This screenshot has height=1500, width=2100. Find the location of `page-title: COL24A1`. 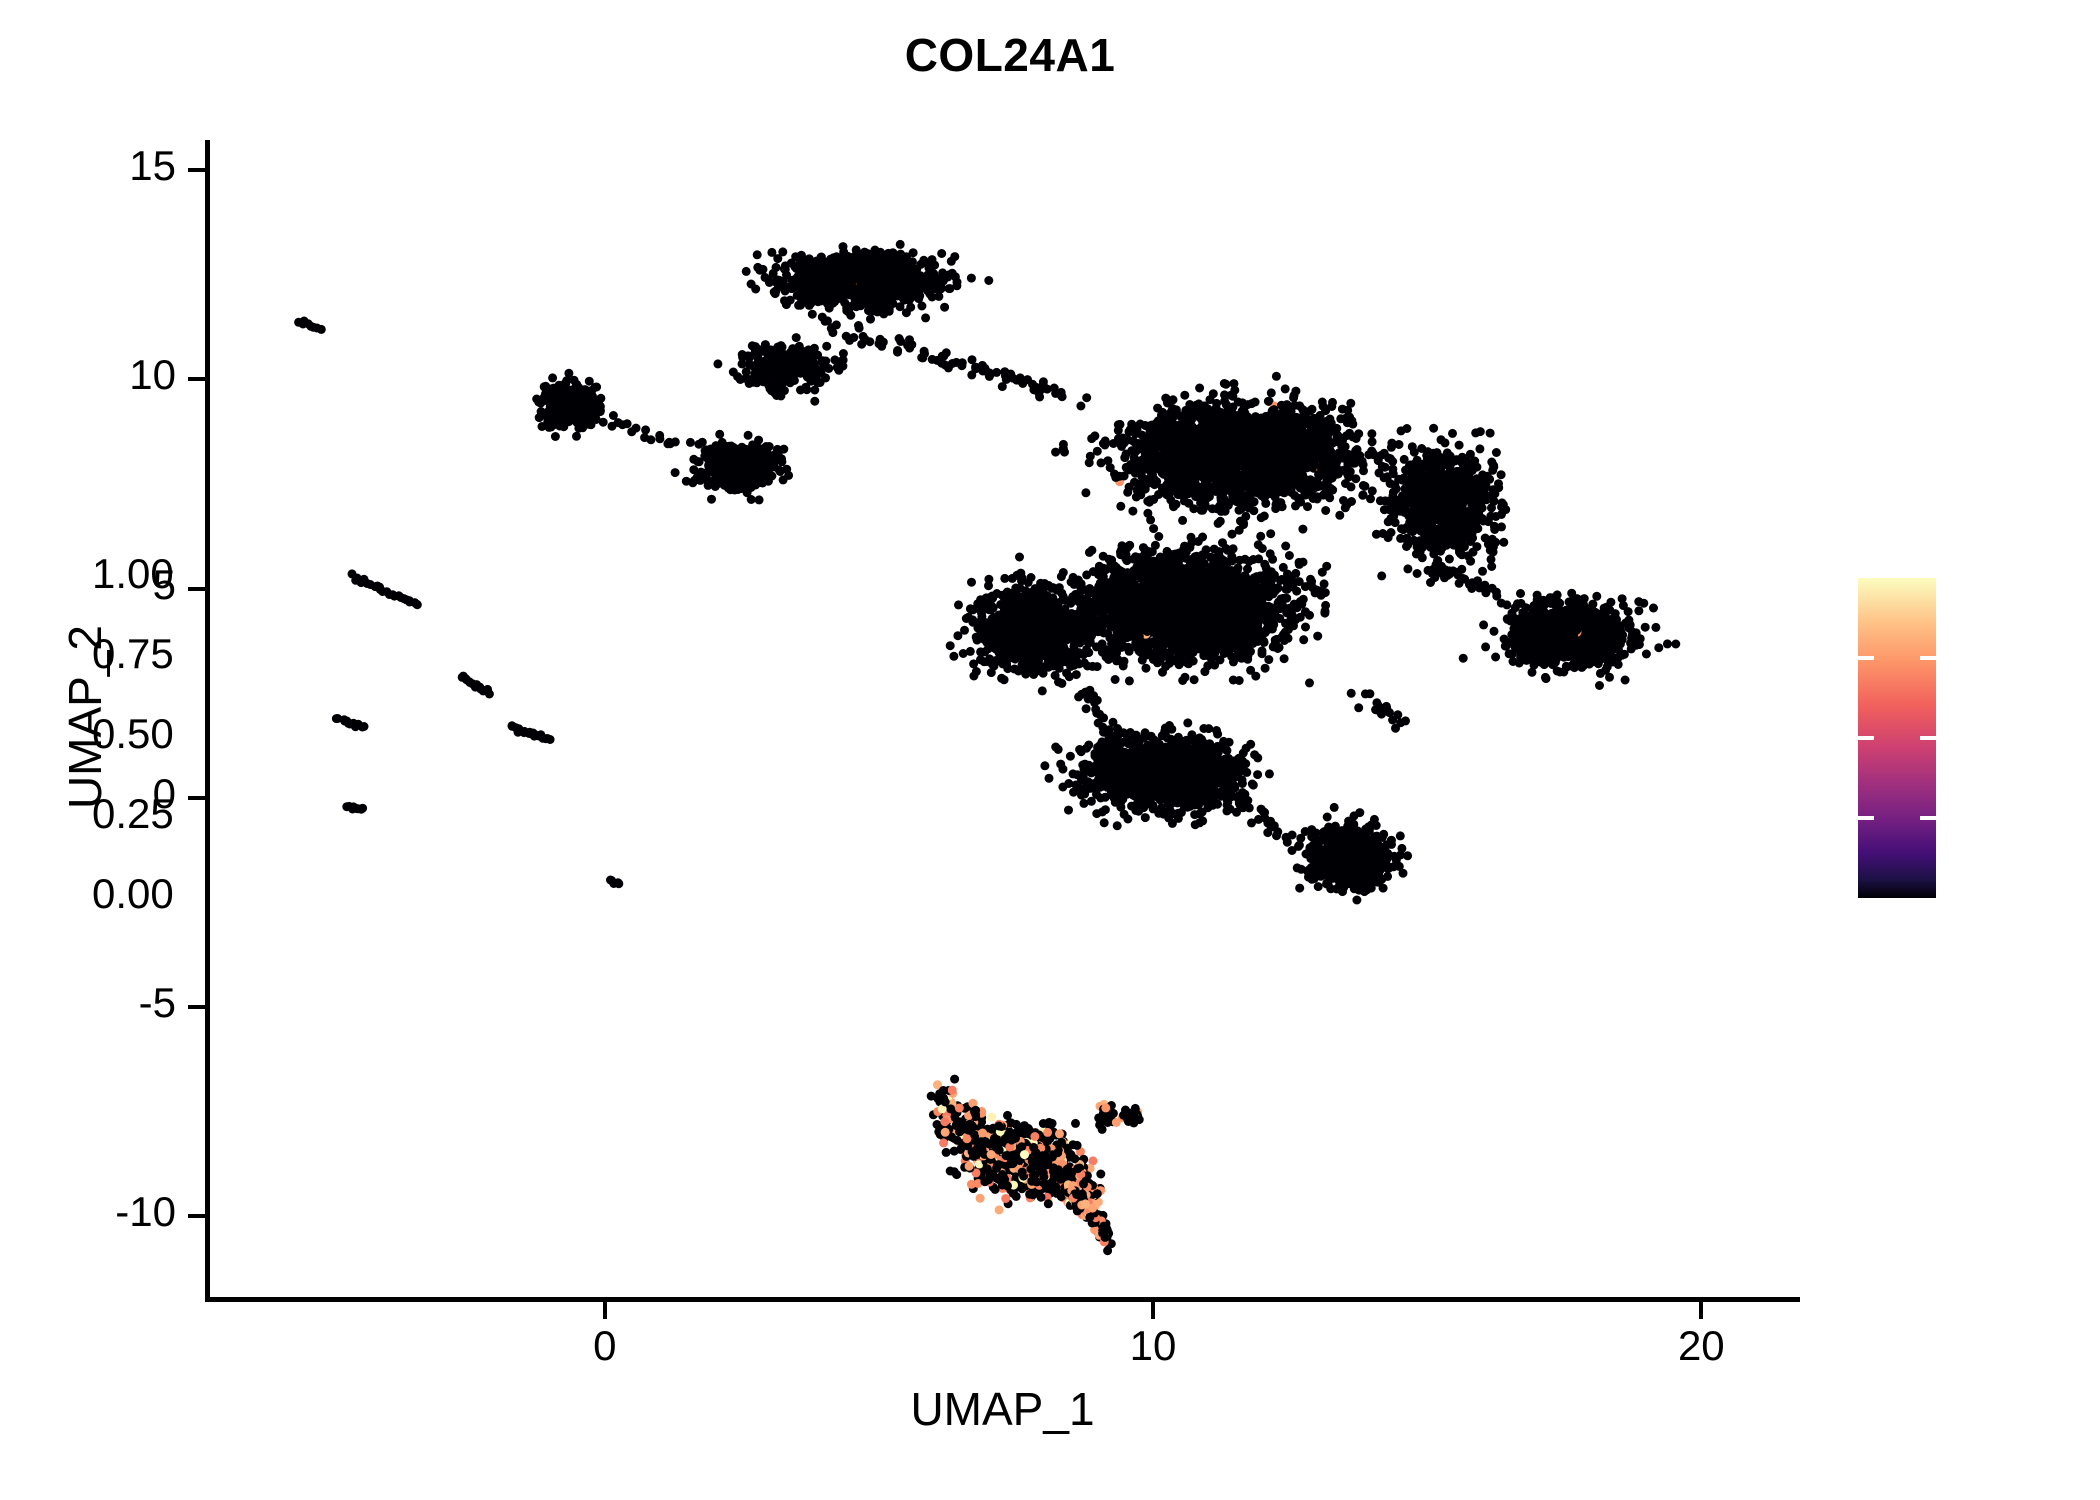

page-title: COL24A1 is located at coordinates (1010, 55).